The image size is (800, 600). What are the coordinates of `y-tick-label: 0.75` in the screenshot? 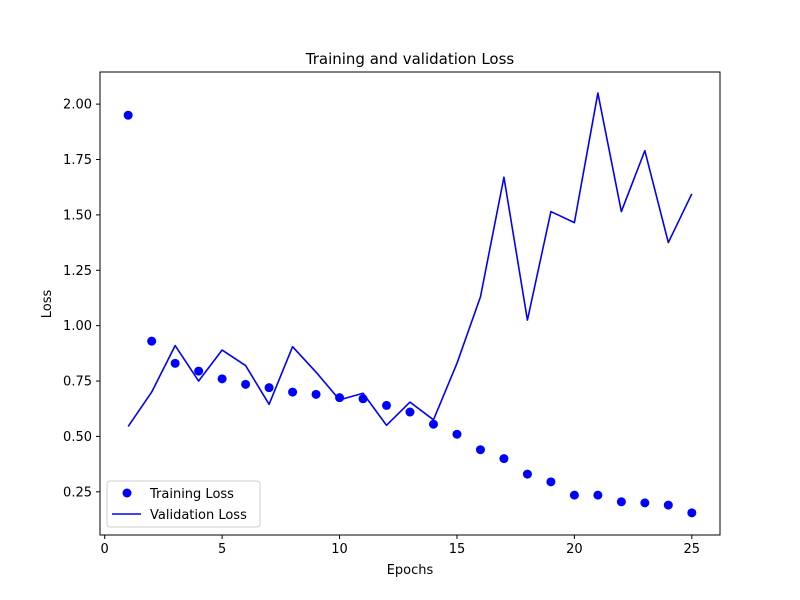 It's located at (77, 382).